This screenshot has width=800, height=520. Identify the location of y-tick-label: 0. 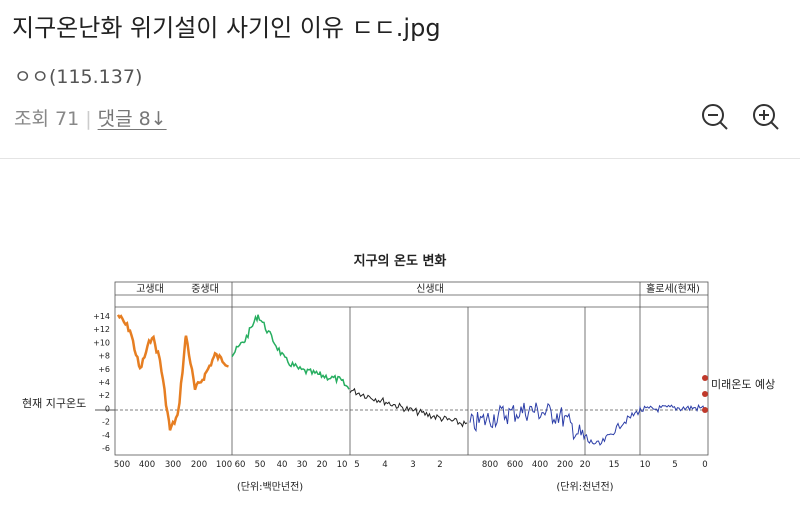
(107, 408).